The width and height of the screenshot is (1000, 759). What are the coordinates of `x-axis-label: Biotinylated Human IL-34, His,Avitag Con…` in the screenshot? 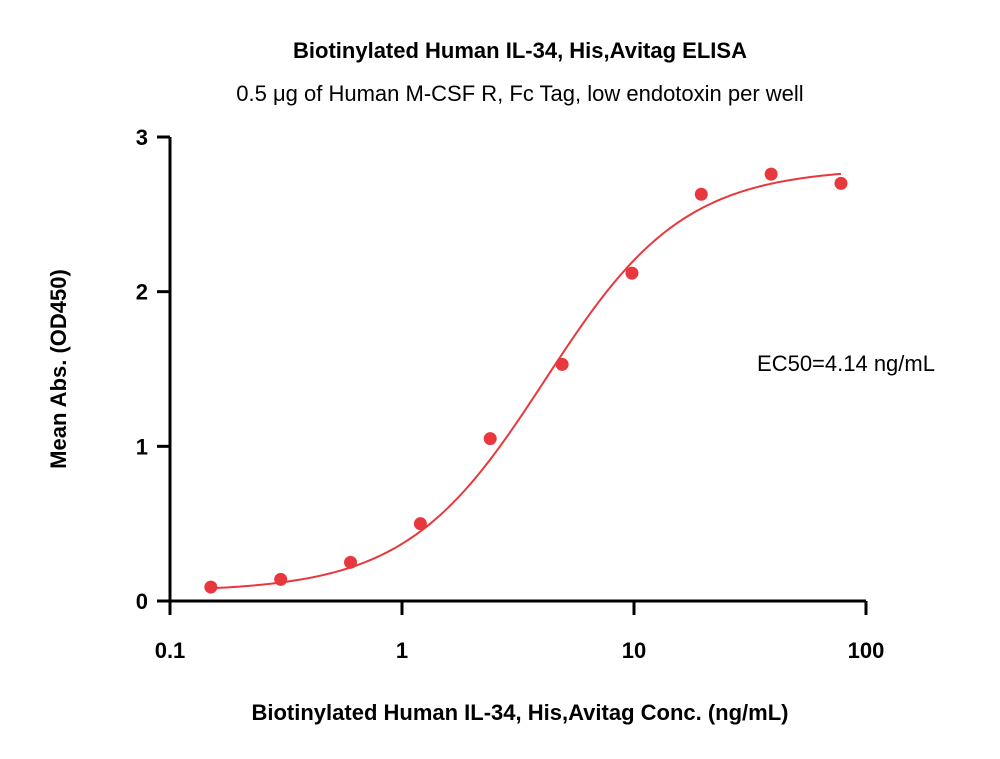 It's located at (519, 712).